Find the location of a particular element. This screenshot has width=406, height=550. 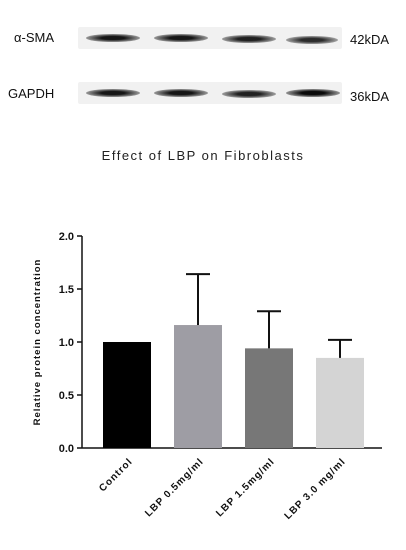

bar-group is located at coordinates (233, 386).